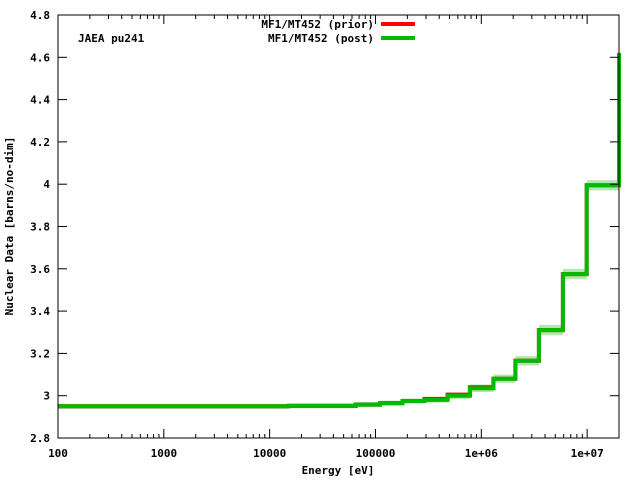  I want to click on x-tick-label: 1e+06, so click(481, 453).